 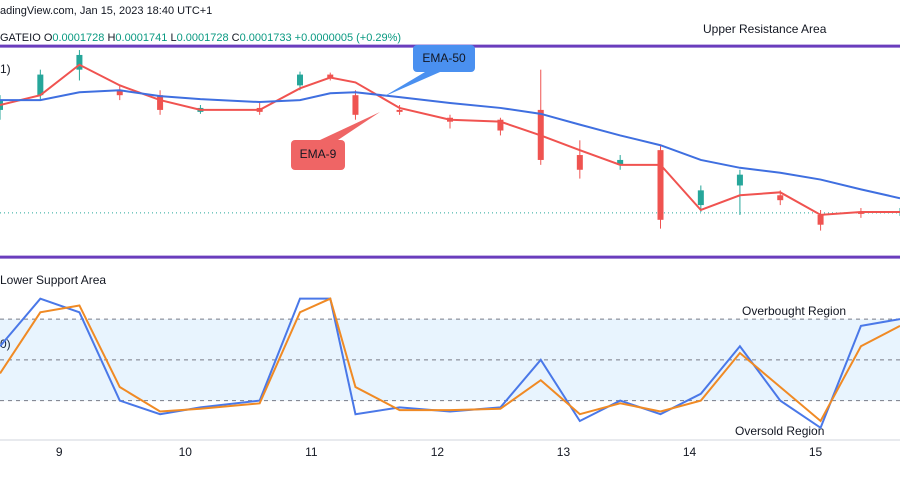 What do you see at coordinates (564, 452) in the screenshot?
I see `x-tick-label: 13` at bounding box center [564, 452].